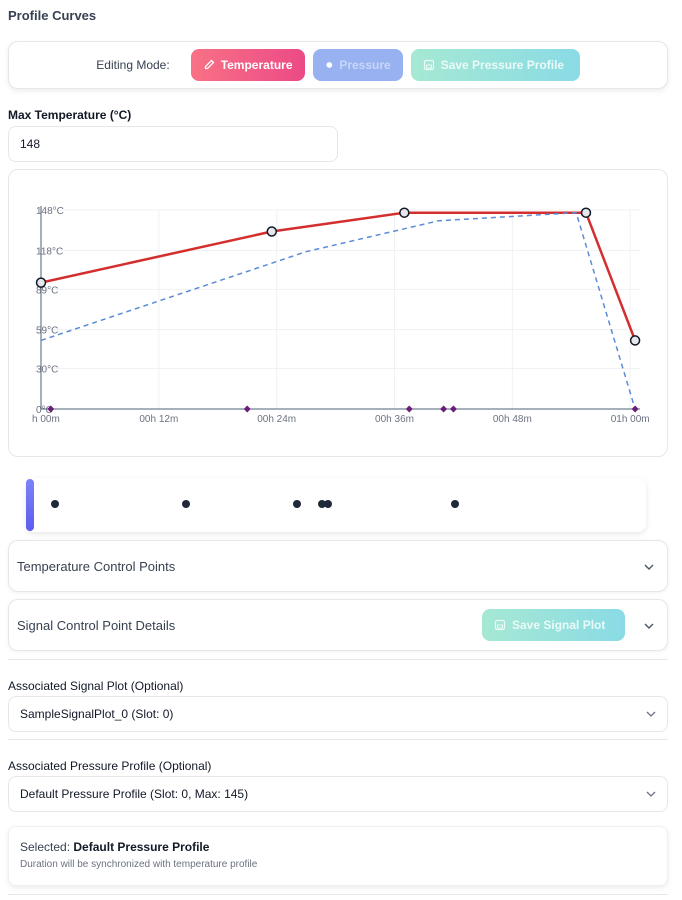 The image size is (682, 900). I want to click on signal-plot-value: SampleSignalPlot_0 (Slot: 0), so click(97, 714).